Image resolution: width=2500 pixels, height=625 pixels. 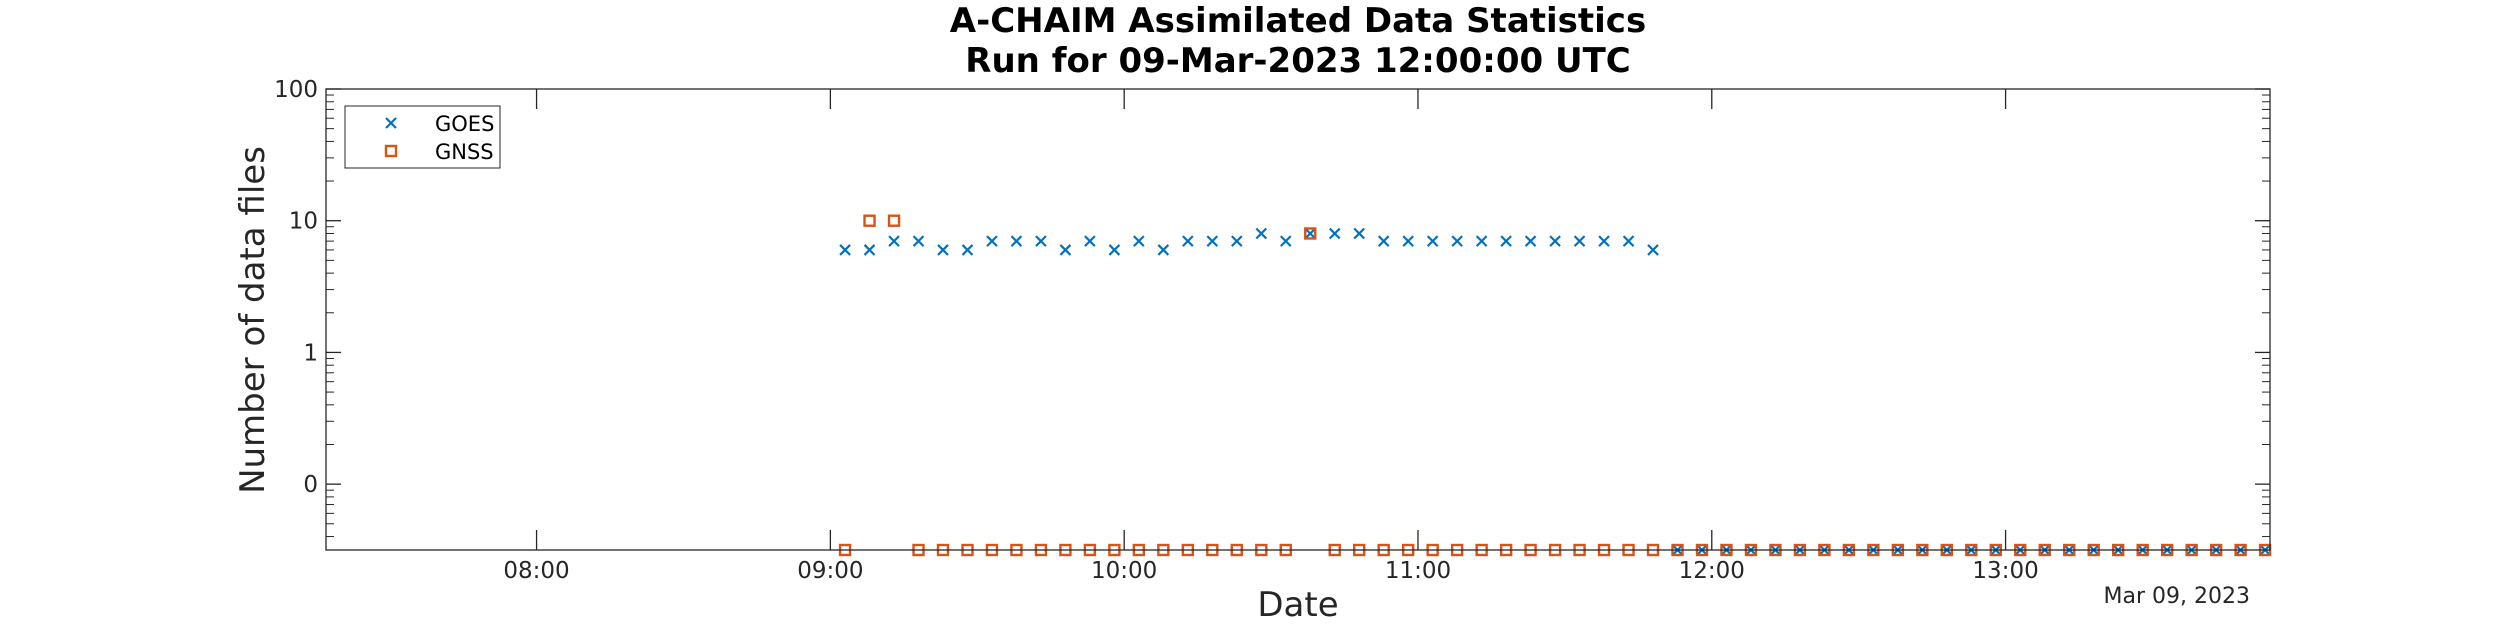 What do you see at coordinates (1418, 571) in the screenshot?
I see `x-tick-label: 11:00` at bounding box center [1418, 571].